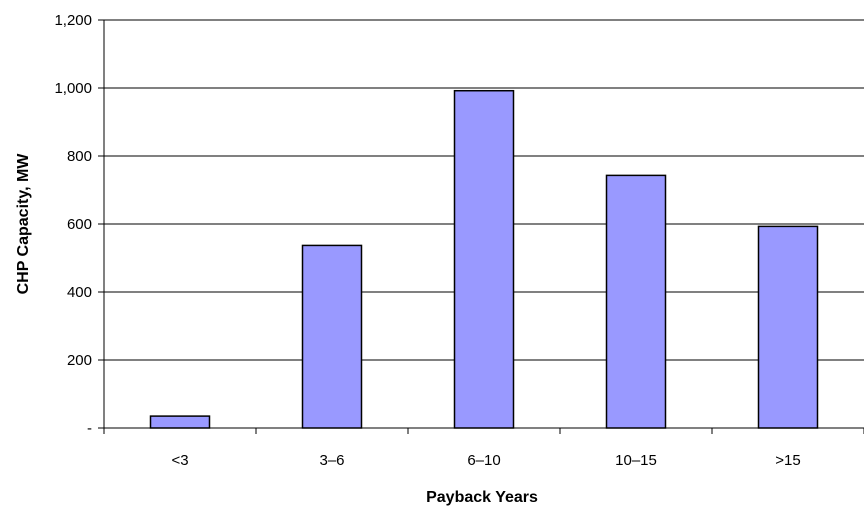  What do you see at coordinates (787, 460) in the screenshot?
I see `x-tick-label: >15` at bounding box center [787, 460].